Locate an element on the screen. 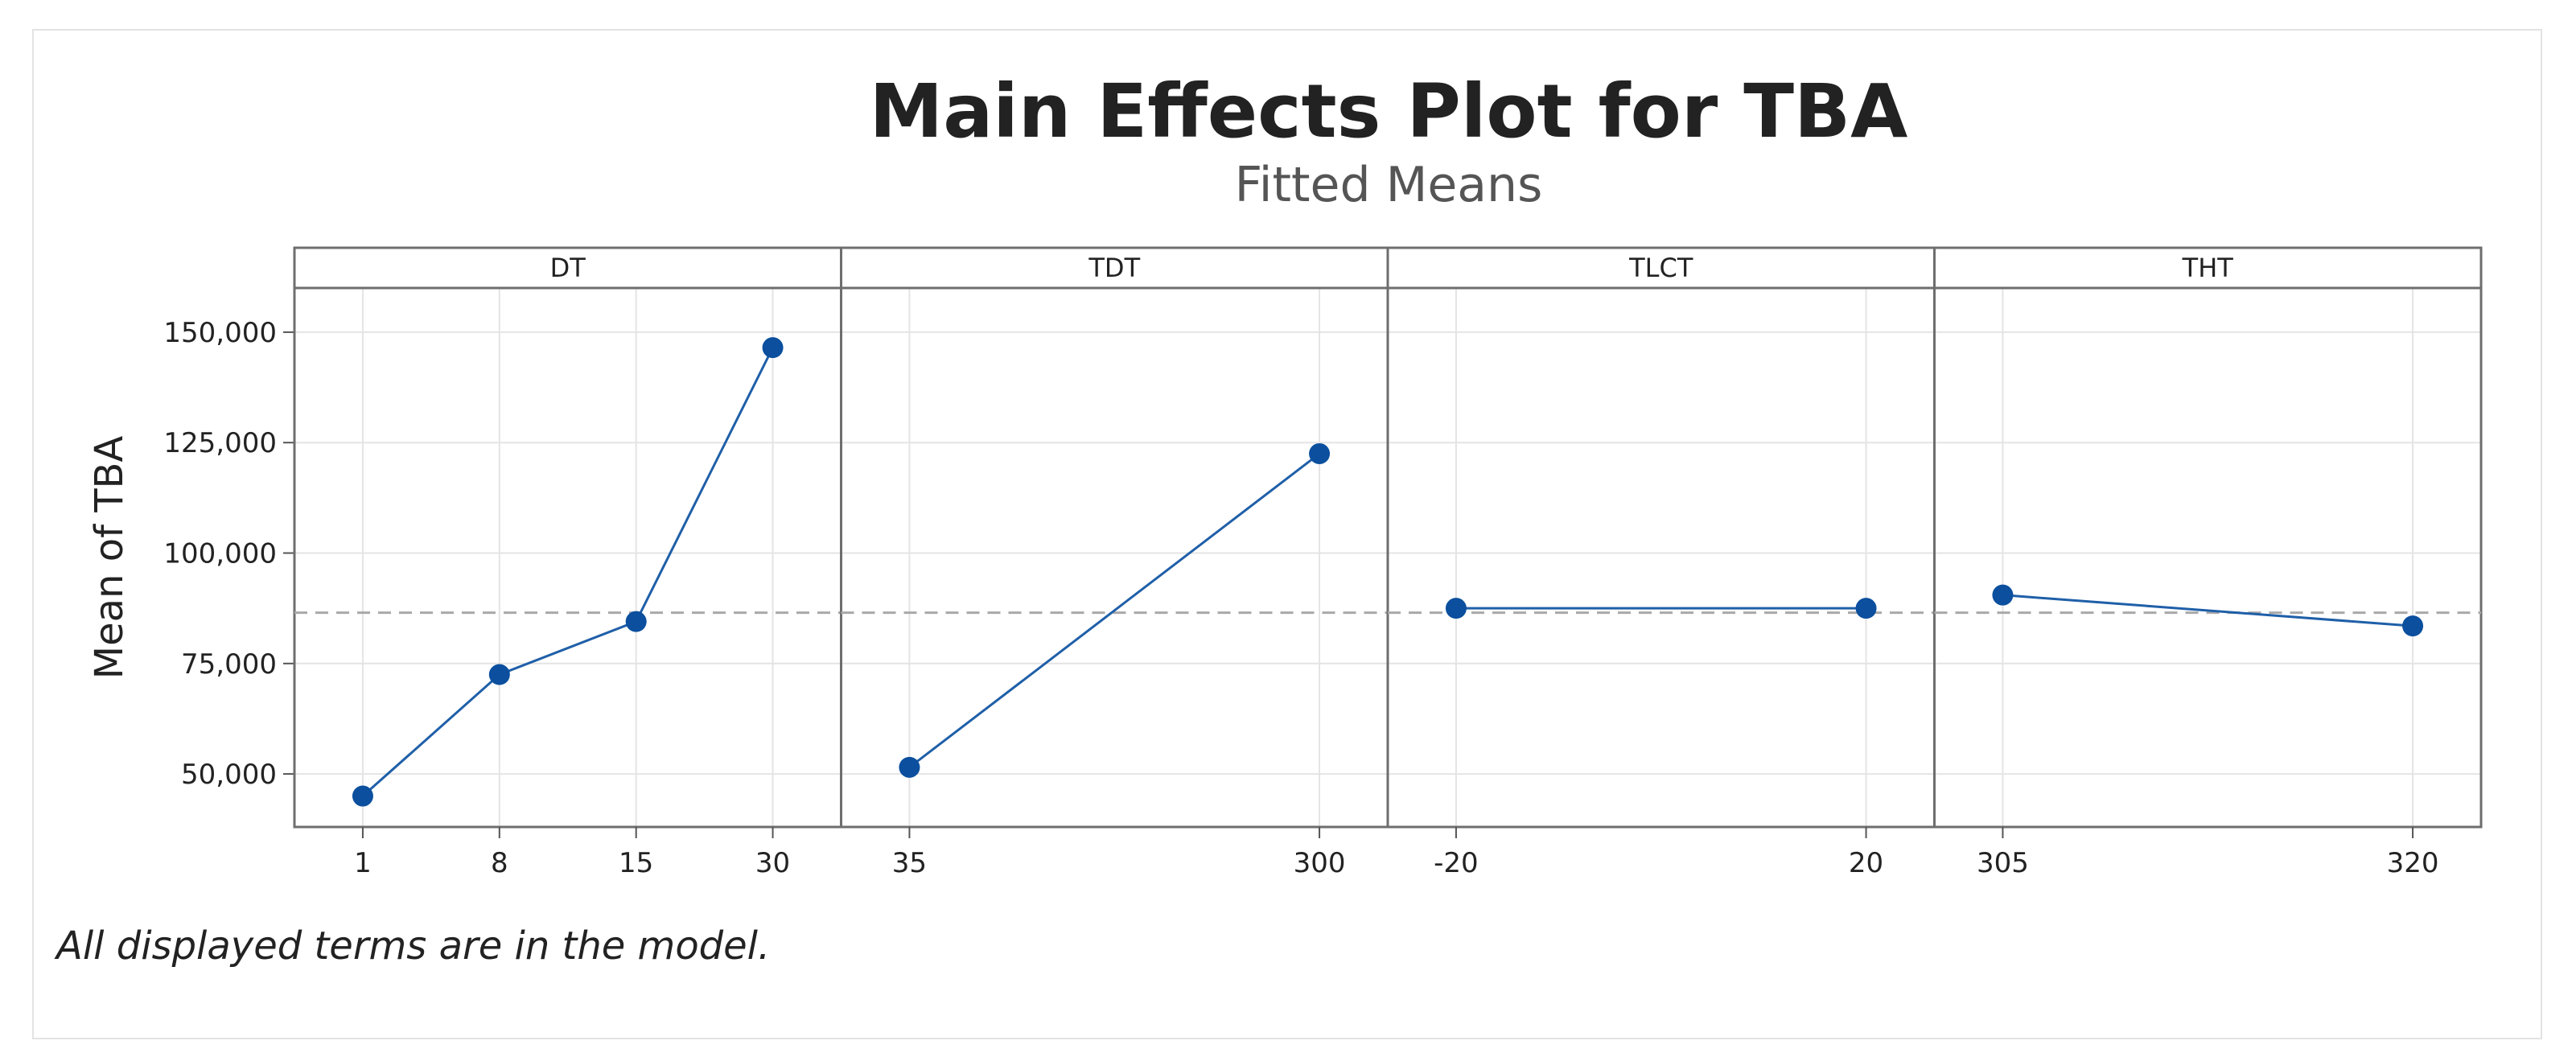  x-tick-label: 8 is located at coordinates (499, 863).